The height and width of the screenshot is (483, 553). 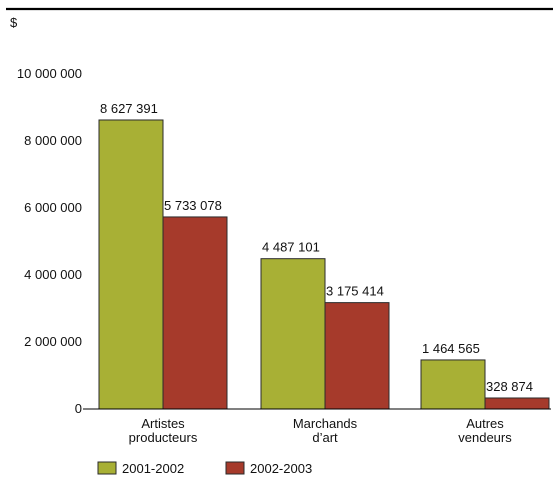 What do you see at coordinates (53, 207) in the screenshot?
I see `y-tick-label: 6 000 000` at bounding box center [53, 207].